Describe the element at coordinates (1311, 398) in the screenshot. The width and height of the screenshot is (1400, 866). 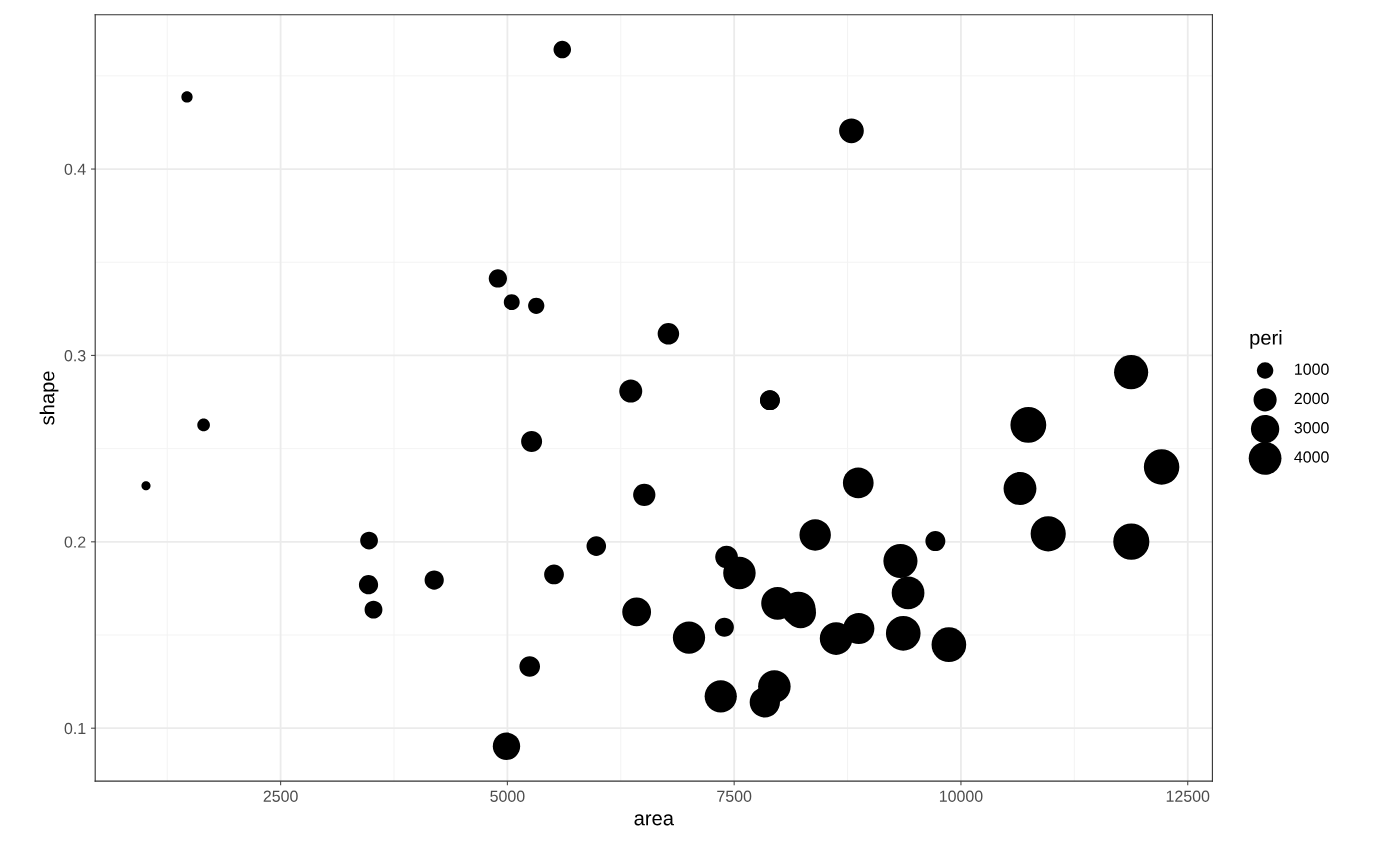
I see `legend-label: 2000` at that location.